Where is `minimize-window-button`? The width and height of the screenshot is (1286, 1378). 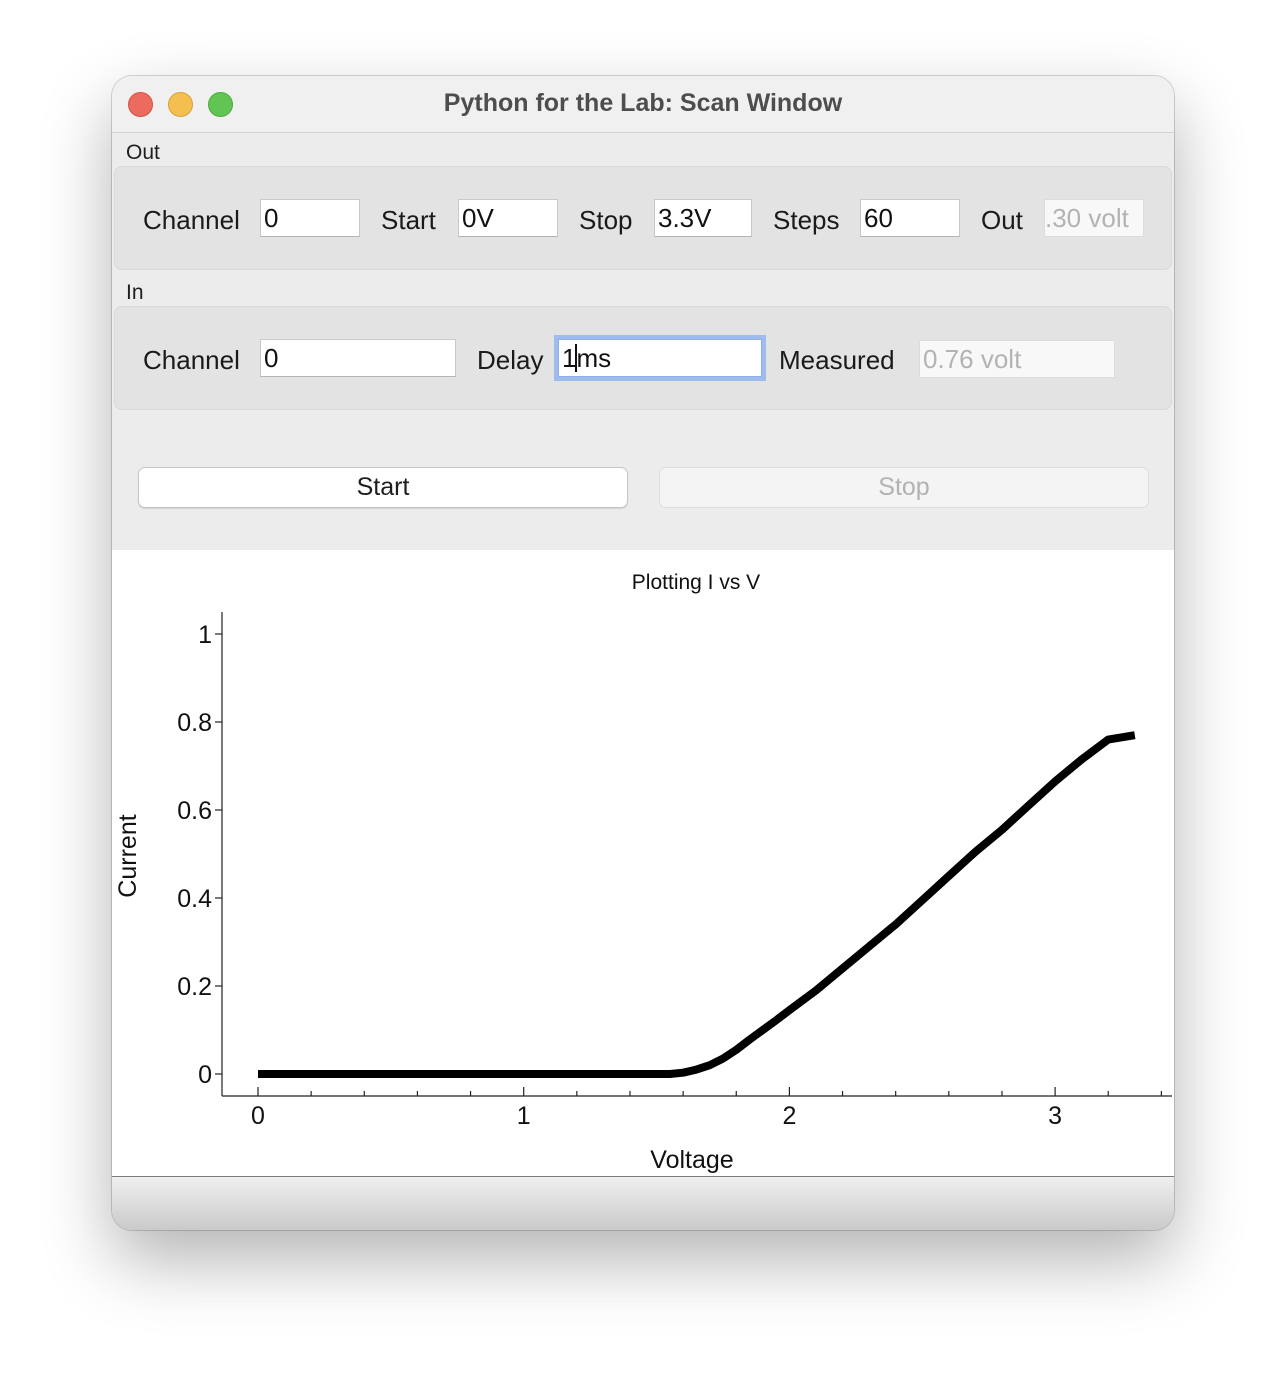
minimize-window-button is located at coordinates (180, 104).